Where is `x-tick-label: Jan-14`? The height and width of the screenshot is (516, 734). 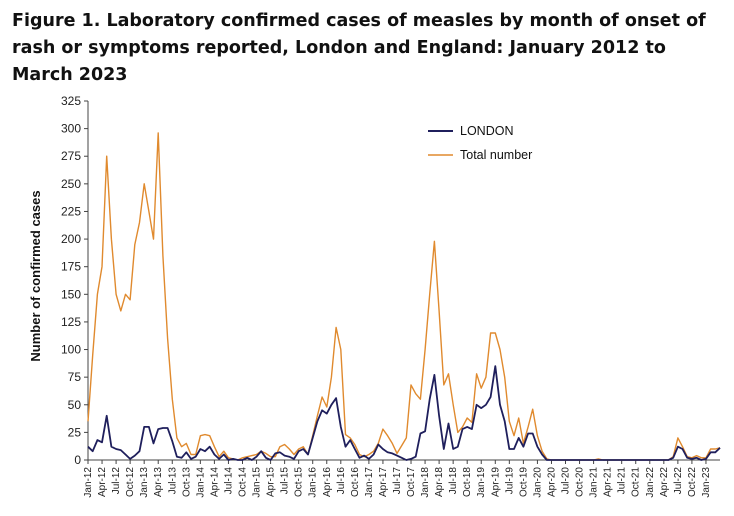 x-tick-label: Jan-14 is located at coordinates (200, 482).